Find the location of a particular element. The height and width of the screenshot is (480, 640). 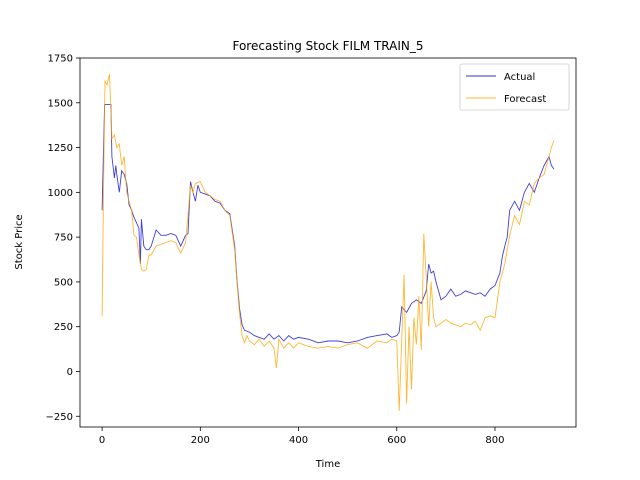

y-tick-label: 0 is located at coordinates (70, 372).